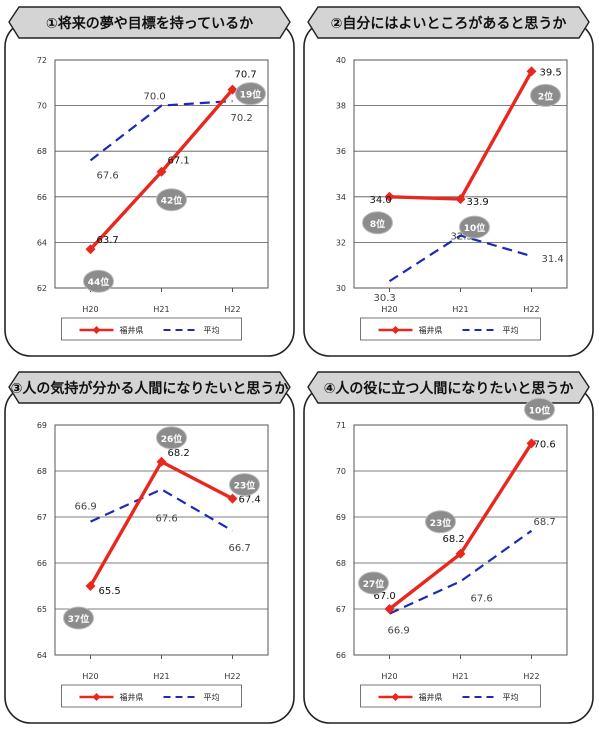  What do you see at coordinates (179, 161) in the screenshot?
I see `data-label-fukui: 67.1` at bounding box center [179, 161].